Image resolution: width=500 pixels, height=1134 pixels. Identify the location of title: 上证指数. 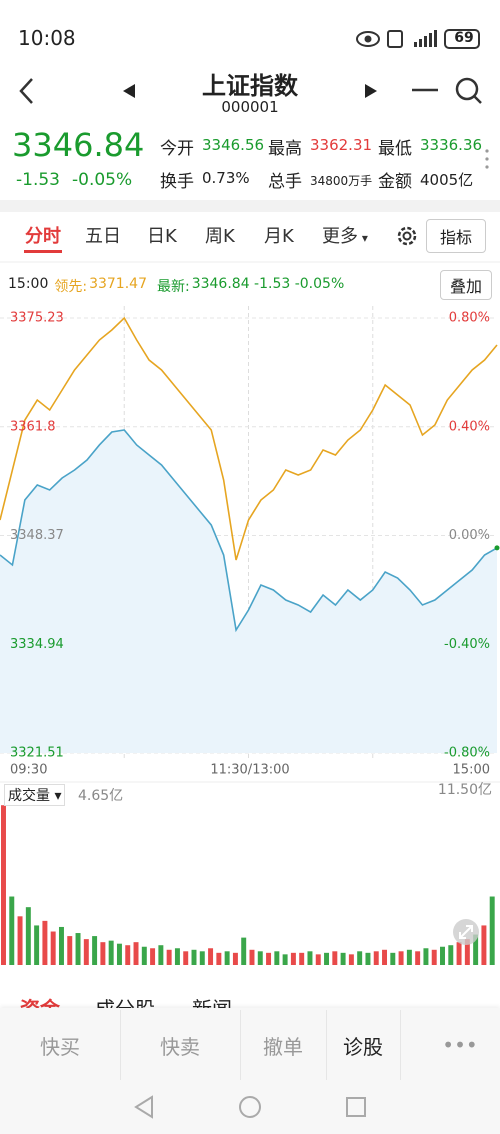
(250, 86).